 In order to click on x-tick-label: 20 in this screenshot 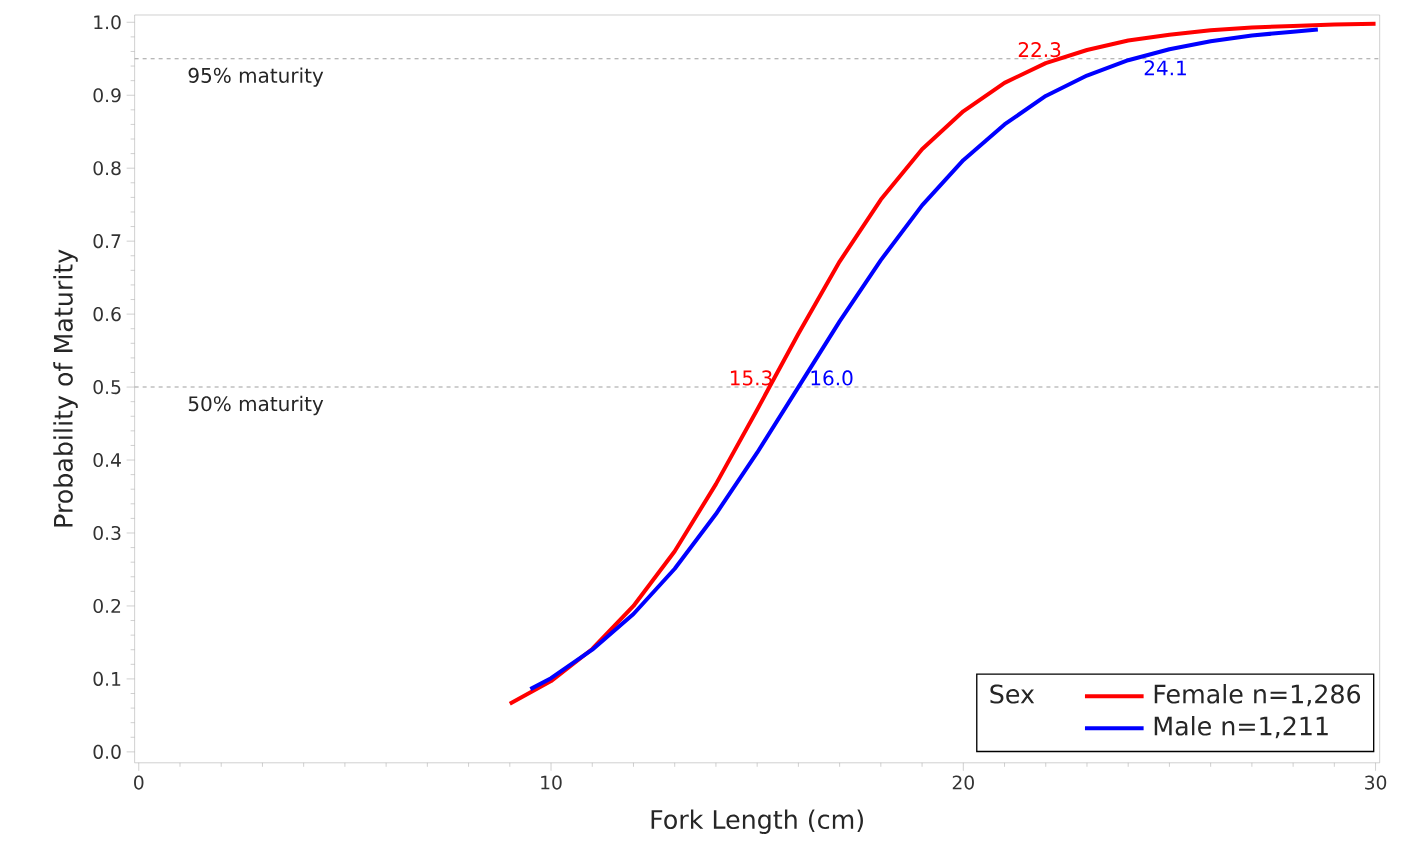, I will do `click(963, 782)`.